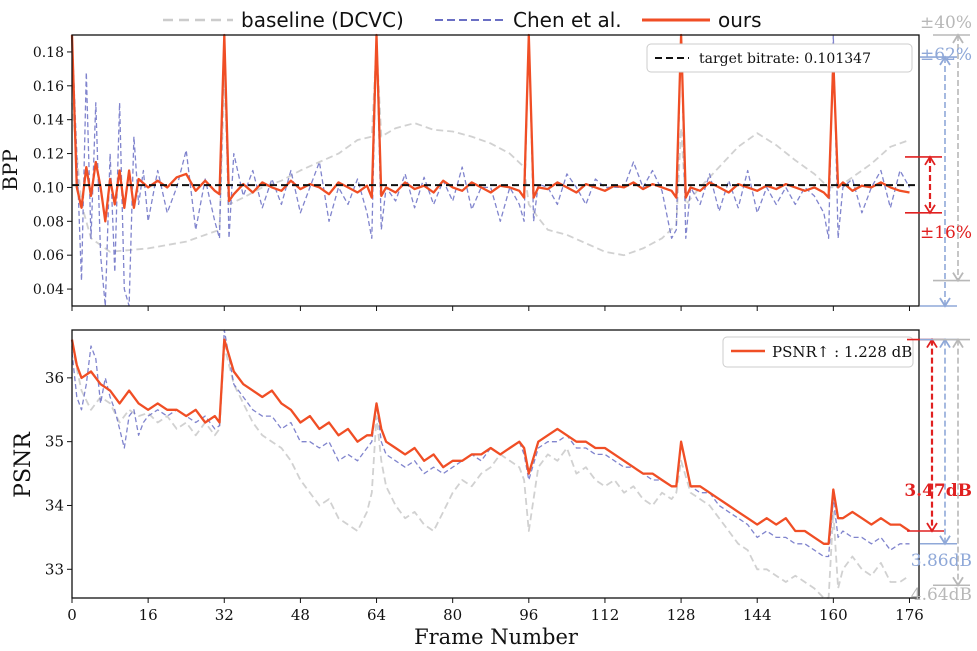  I want to click on xtick-label: 176, so click(909, 615).